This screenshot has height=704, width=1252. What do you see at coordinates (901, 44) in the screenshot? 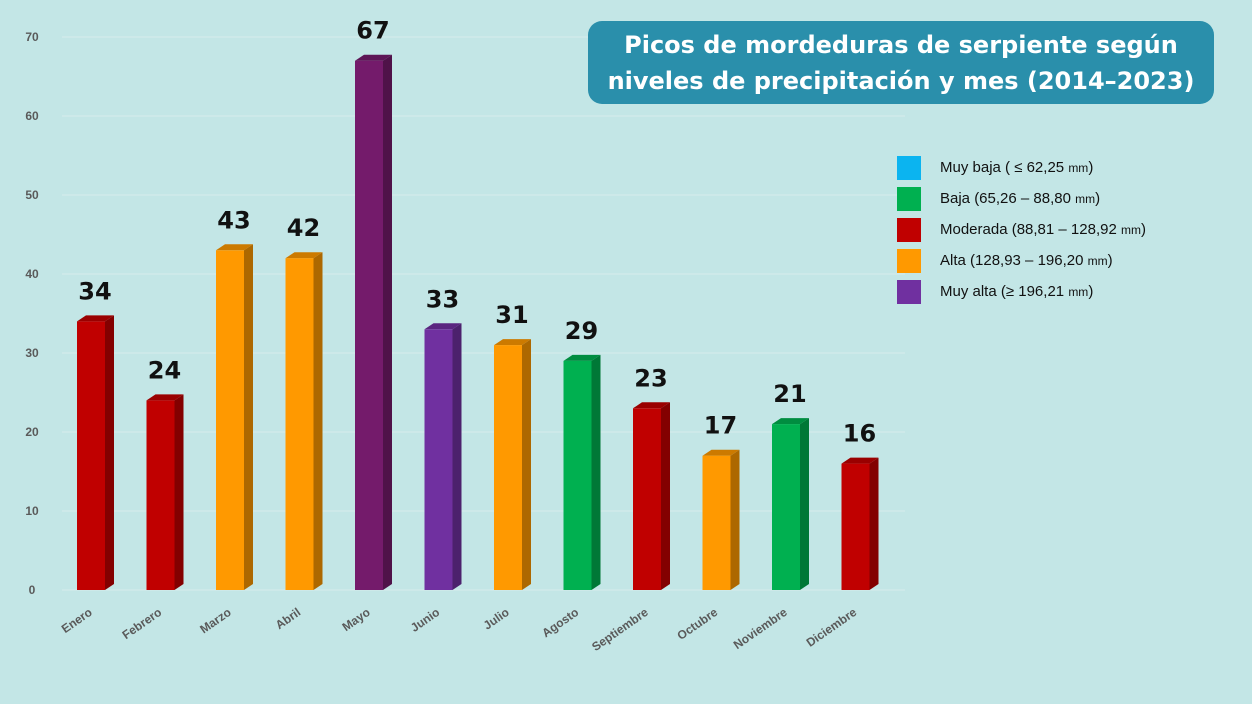
I see `chart-title-line1: Picos de mordeduras de serpiente según` at bounding box center [901, 44].